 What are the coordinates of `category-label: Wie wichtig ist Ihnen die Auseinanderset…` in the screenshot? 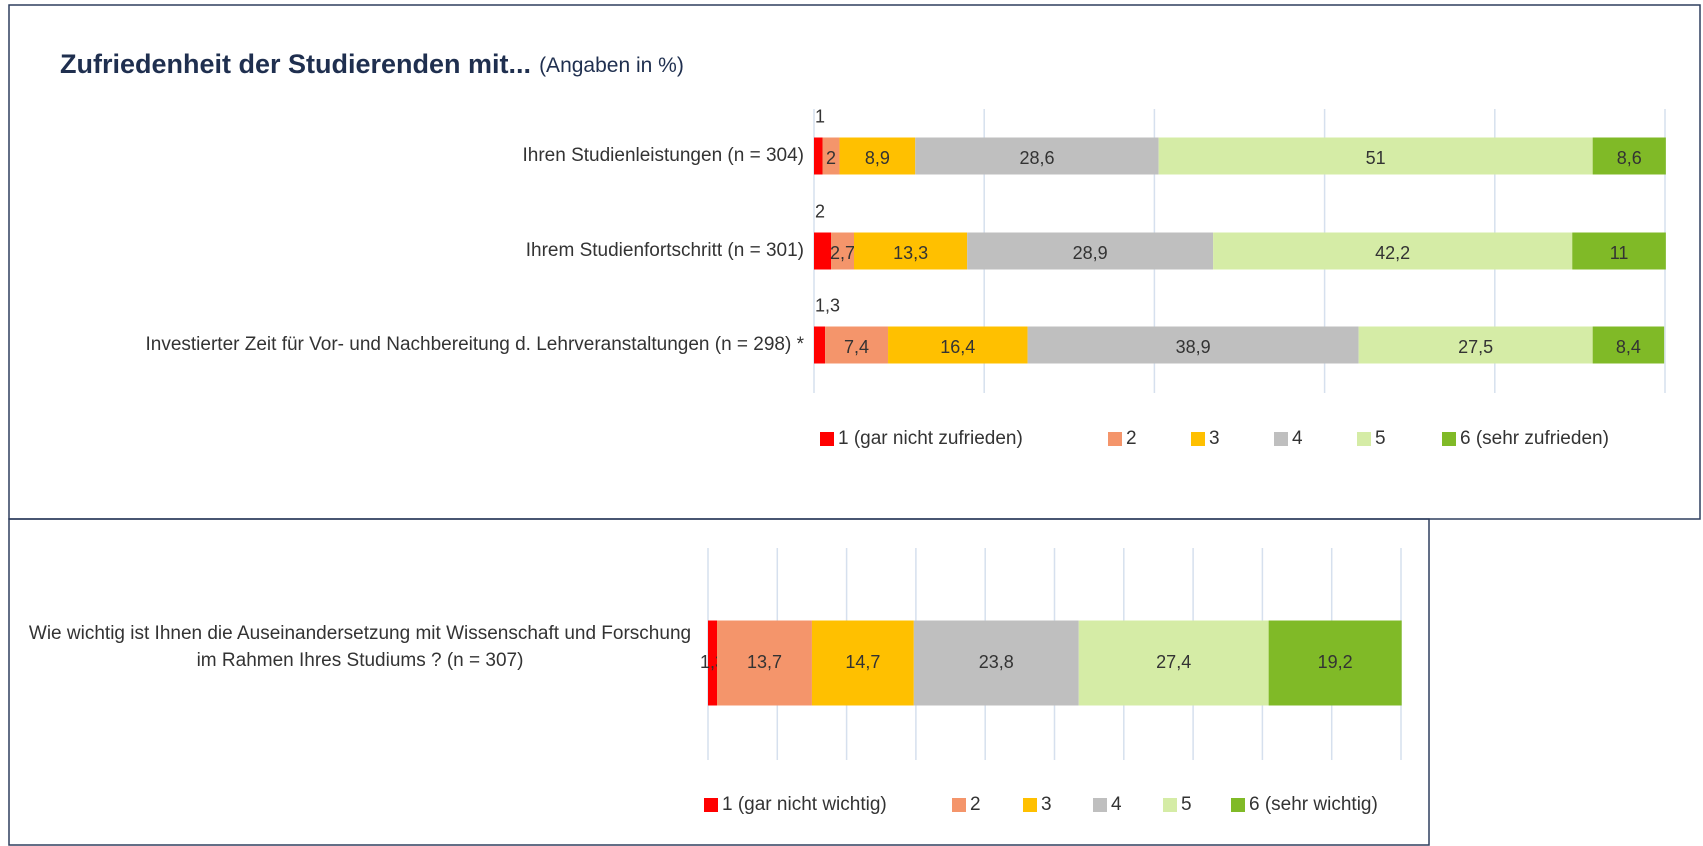 It's located at (360, 647).